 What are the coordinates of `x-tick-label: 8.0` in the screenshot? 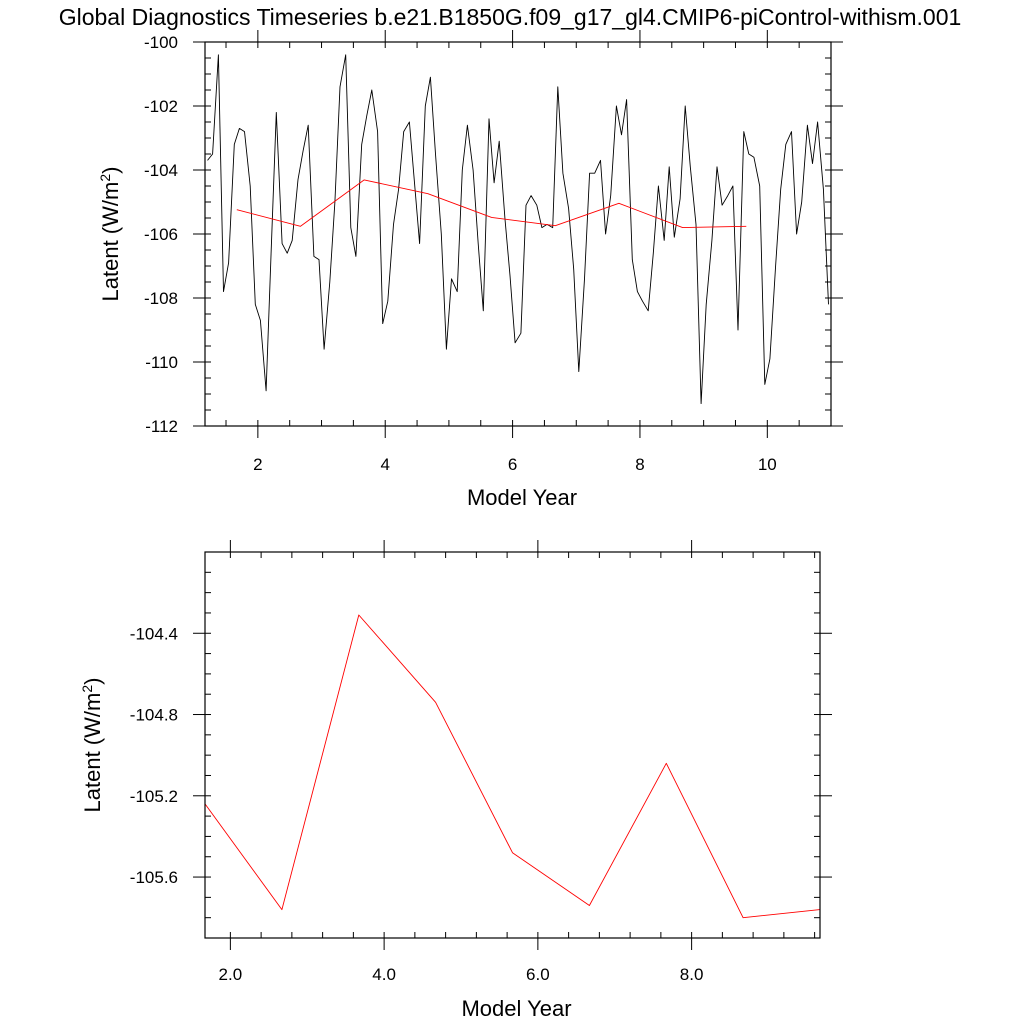 It's located at (692, 974).